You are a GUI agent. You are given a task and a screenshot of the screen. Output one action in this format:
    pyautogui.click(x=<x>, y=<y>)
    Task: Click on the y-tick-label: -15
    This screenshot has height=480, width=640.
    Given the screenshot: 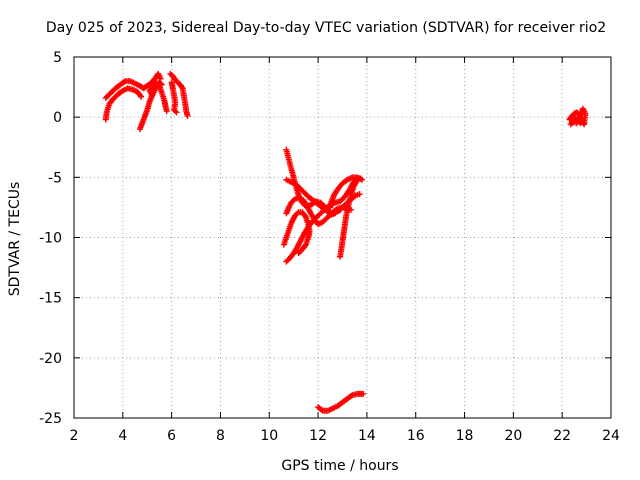 What is the action you would take?
    pyautogui.click(x=50, y=299)
    